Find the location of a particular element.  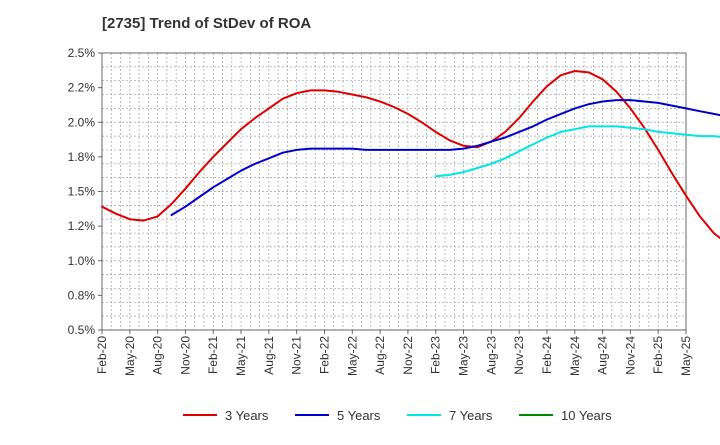

legend: 3 Years 5 Years 7 Years 10 Years is located at coordinates (397, 415).